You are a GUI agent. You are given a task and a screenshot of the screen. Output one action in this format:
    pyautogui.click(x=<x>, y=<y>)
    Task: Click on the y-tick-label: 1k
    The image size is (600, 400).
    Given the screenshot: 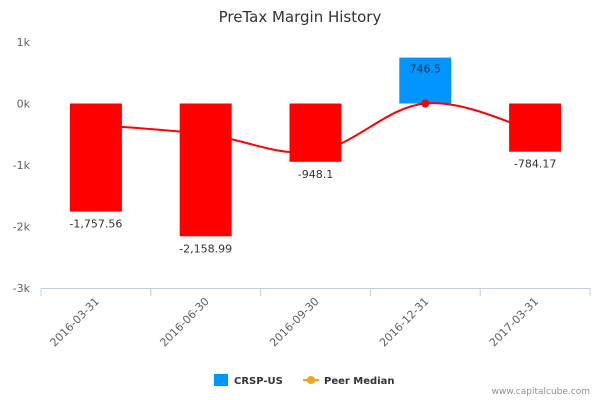 What is the action you would take?
    pyautogui.click(x=24, y=42)
    